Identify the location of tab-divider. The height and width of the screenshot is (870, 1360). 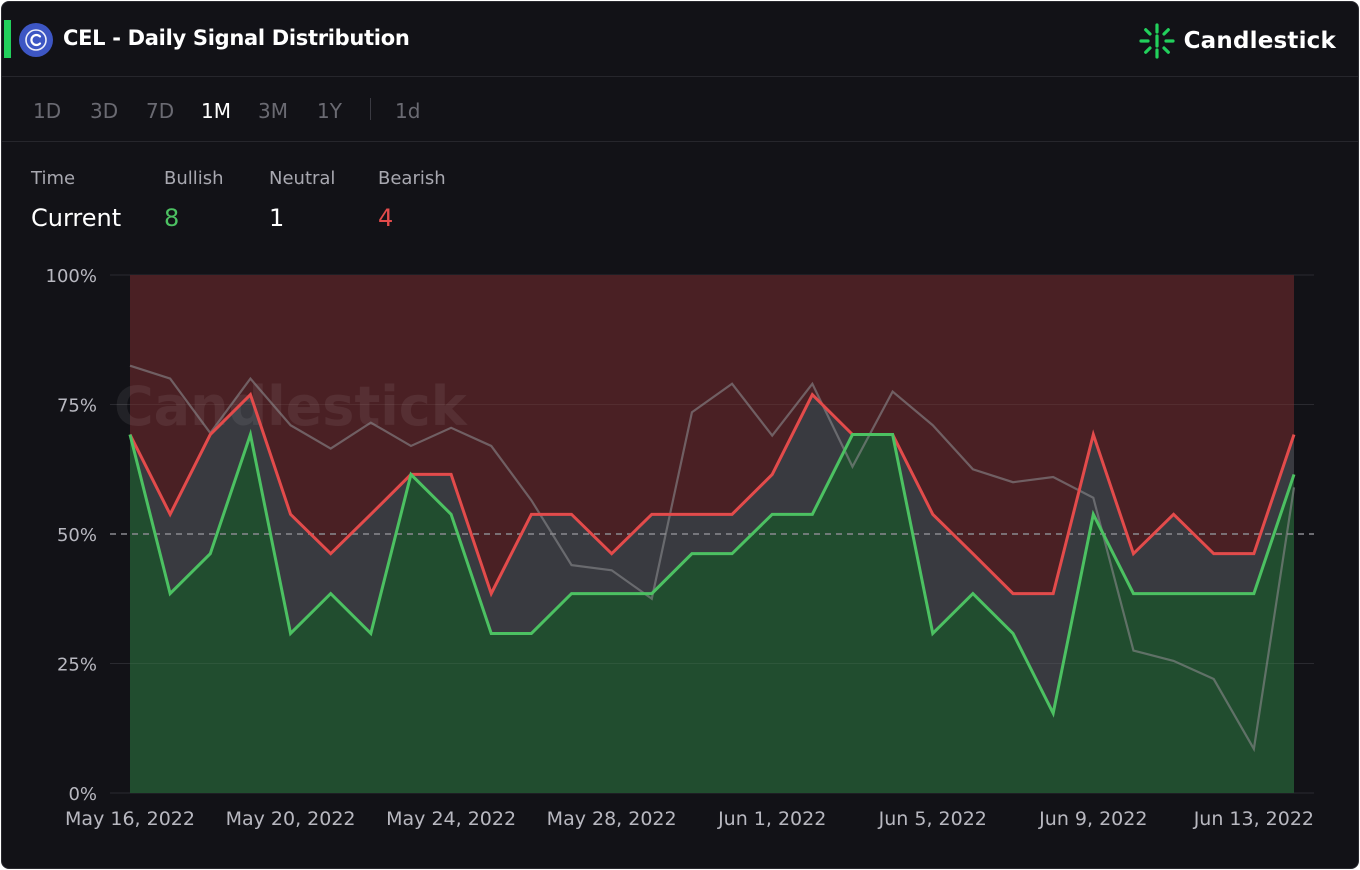
(370, 109).